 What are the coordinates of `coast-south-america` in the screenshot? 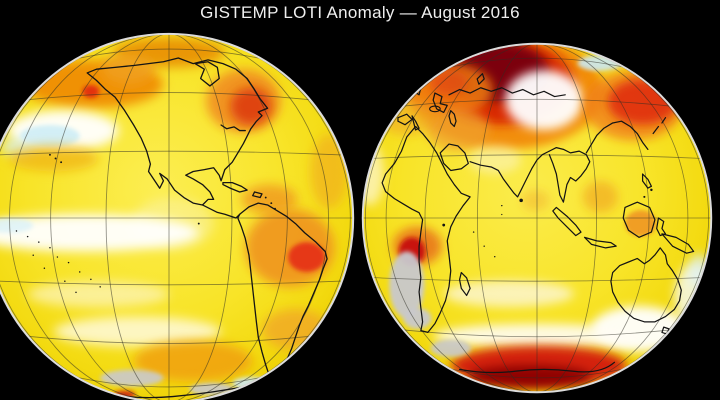 It's located at (282, 292).